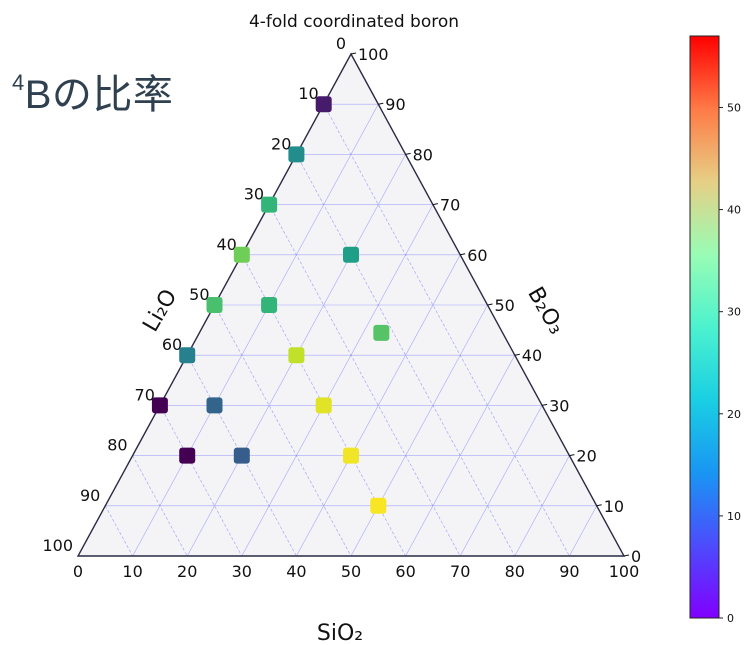 This screenshot has width=746, height=645. What do you see at coordinates (254, 194) in the screenshot?
I see `tick-label-li2o: 30` at bounding box center [254, 194].